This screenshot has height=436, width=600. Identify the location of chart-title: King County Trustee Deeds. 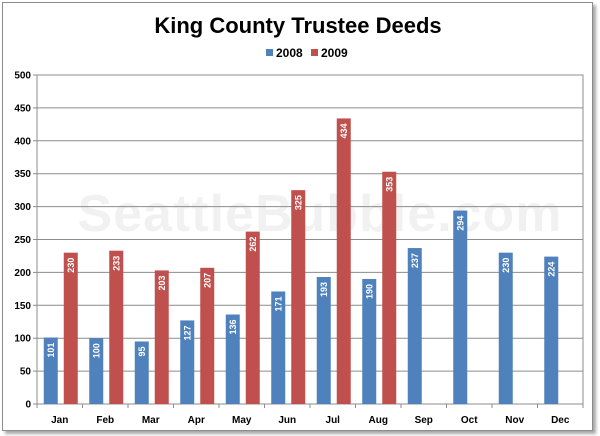
(297, 25).